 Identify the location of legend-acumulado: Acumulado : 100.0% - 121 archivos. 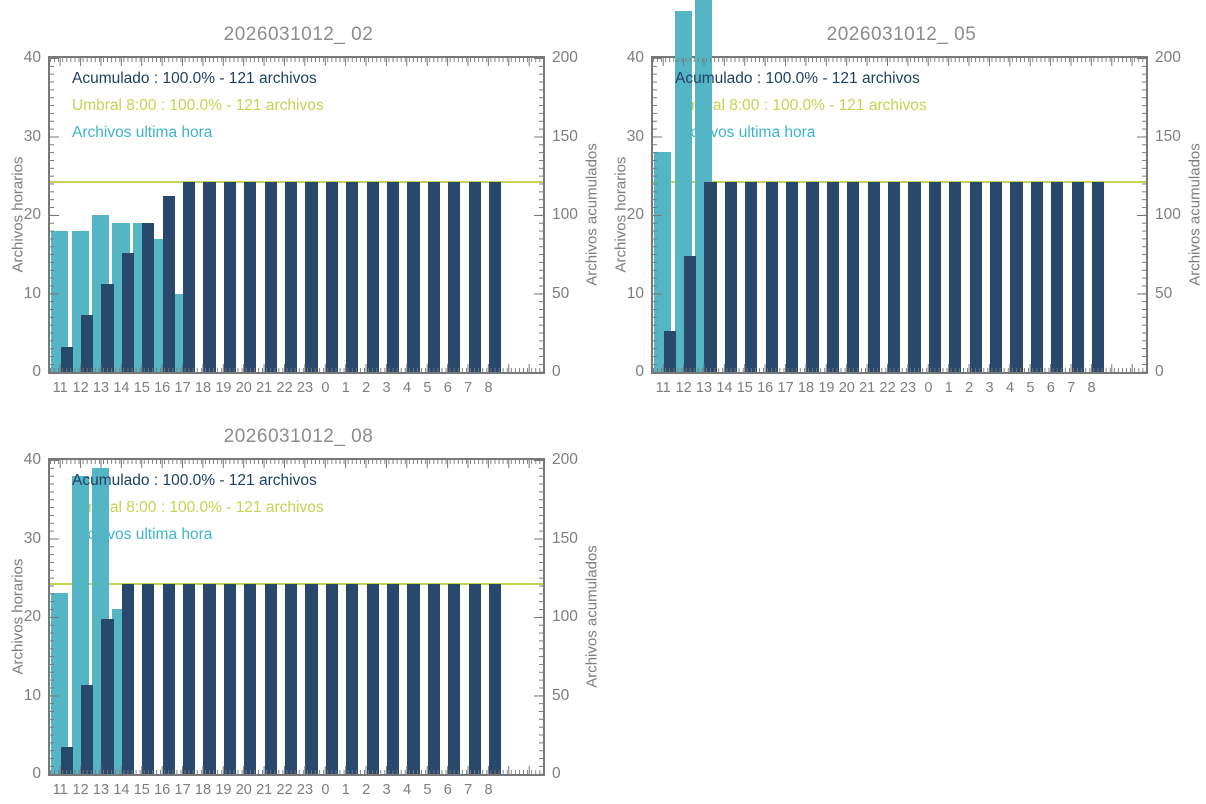
(194, 480).